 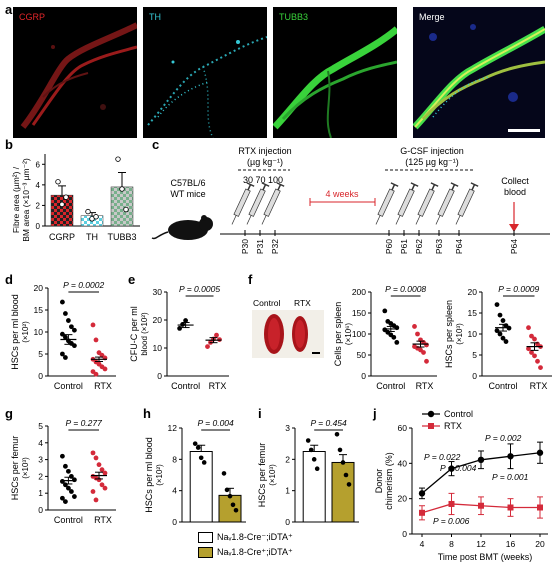 I want to click on panel-label-b: b, so click(x=9, y=144).